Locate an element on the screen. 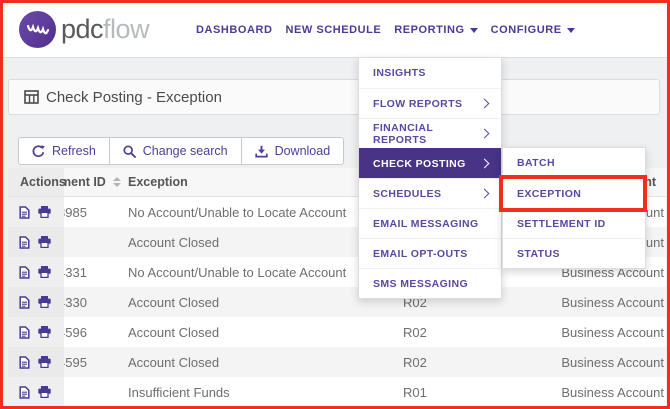  logo-text-flow: flow is located at coordinates (126, 29).